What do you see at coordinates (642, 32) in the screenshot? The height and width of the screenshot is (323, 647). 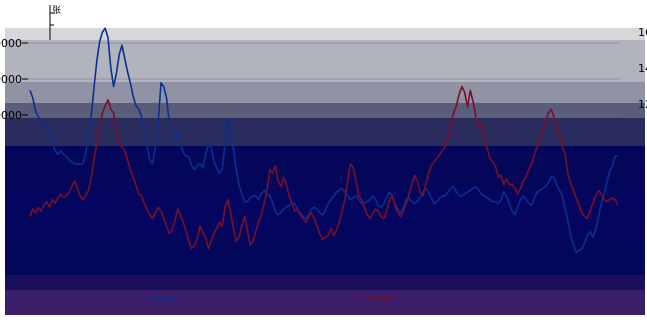 I see `y-right-tick-label: 16` at bounding box center [642, 32].